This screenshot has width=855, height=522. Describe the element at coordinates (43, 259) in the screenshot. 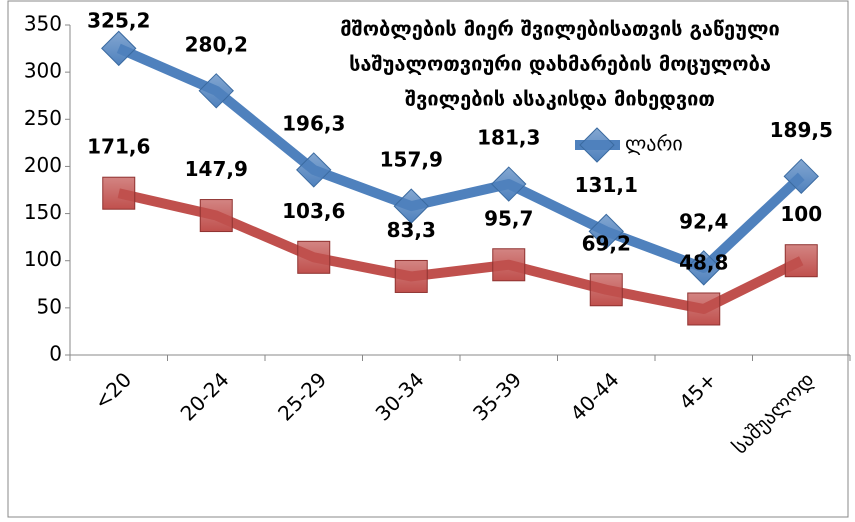

I see `y-tick-label: 100` at that location.